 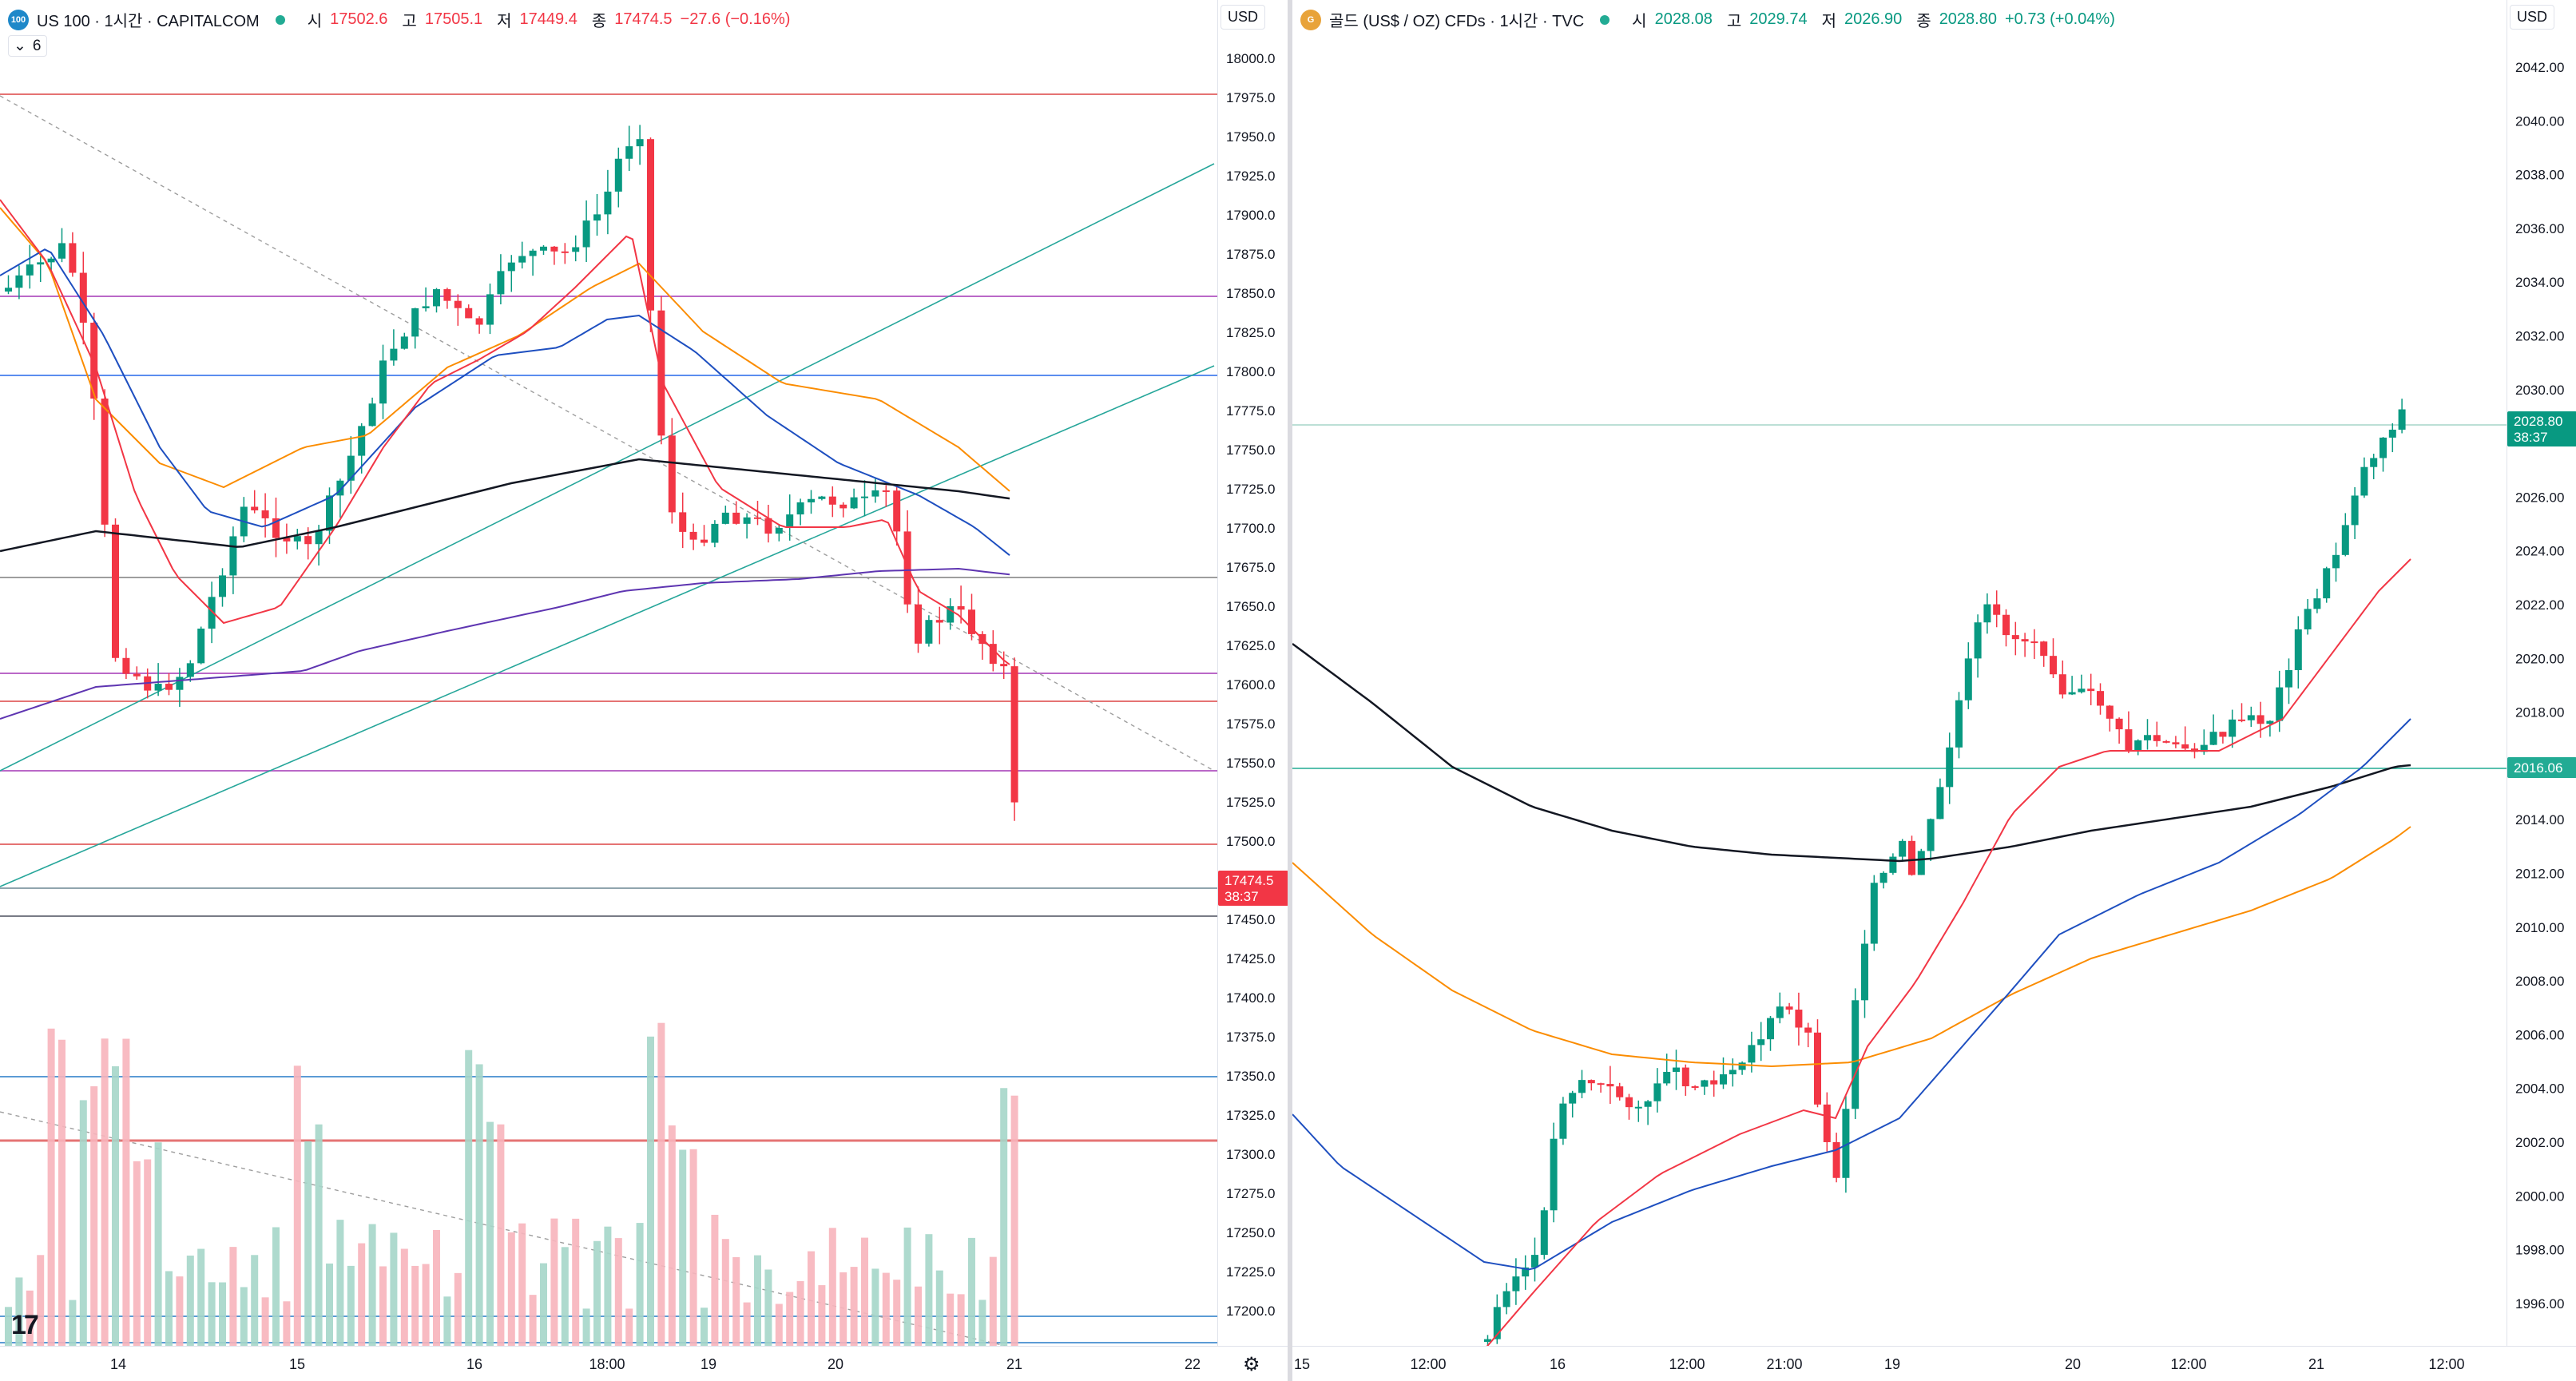 I want to click on tradingview-logo: 17, so click(x=25, y=1325).